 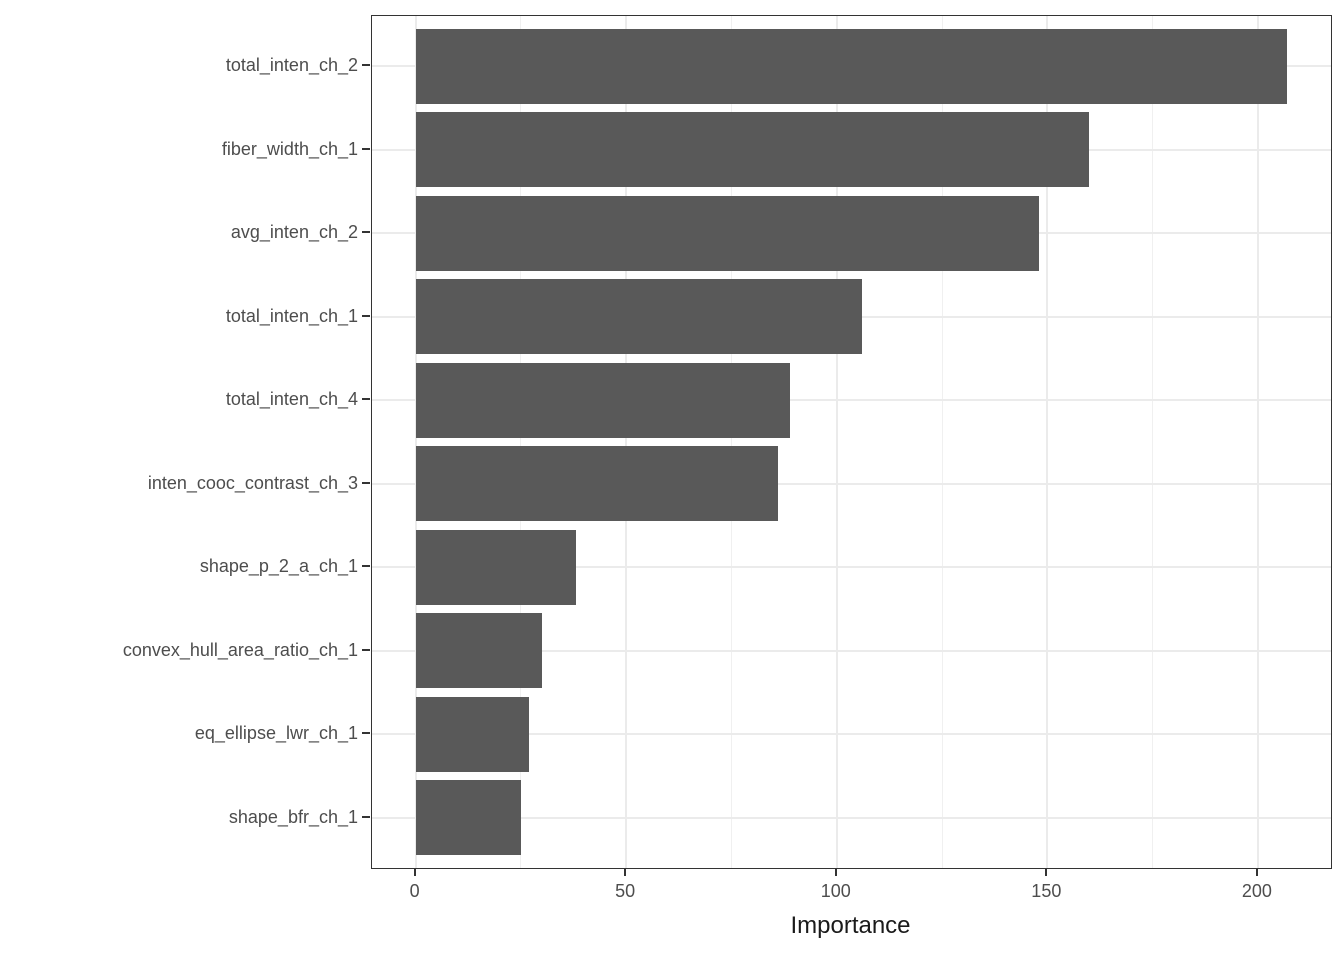 I want to click on y-axis-label: avg_inten_ch_2, so click(x=294, y=232).